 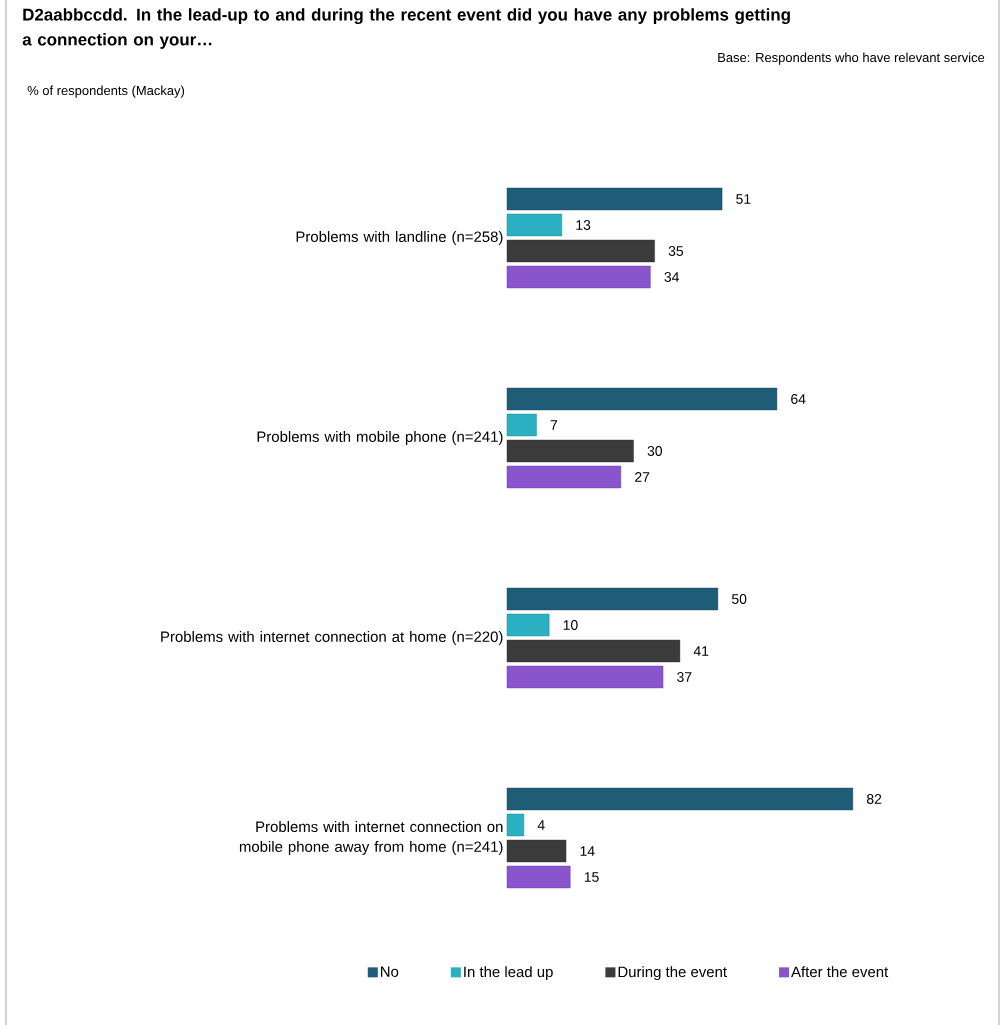 I want to click on data-label: 13, so click(x=583, y=225).